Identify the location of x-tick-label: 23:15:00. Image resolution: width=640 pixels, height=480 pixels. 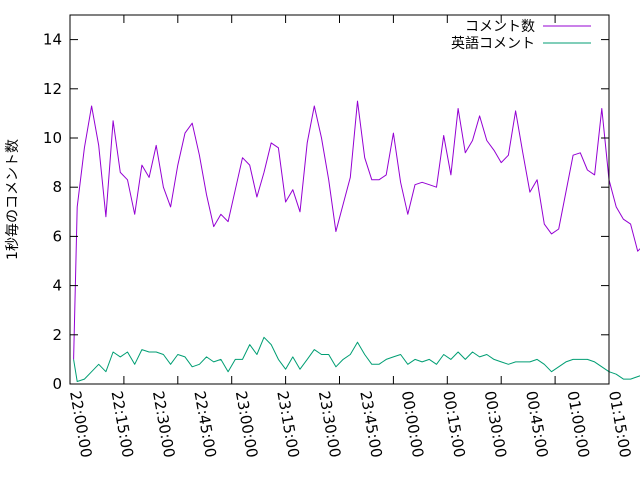
(287, 424).